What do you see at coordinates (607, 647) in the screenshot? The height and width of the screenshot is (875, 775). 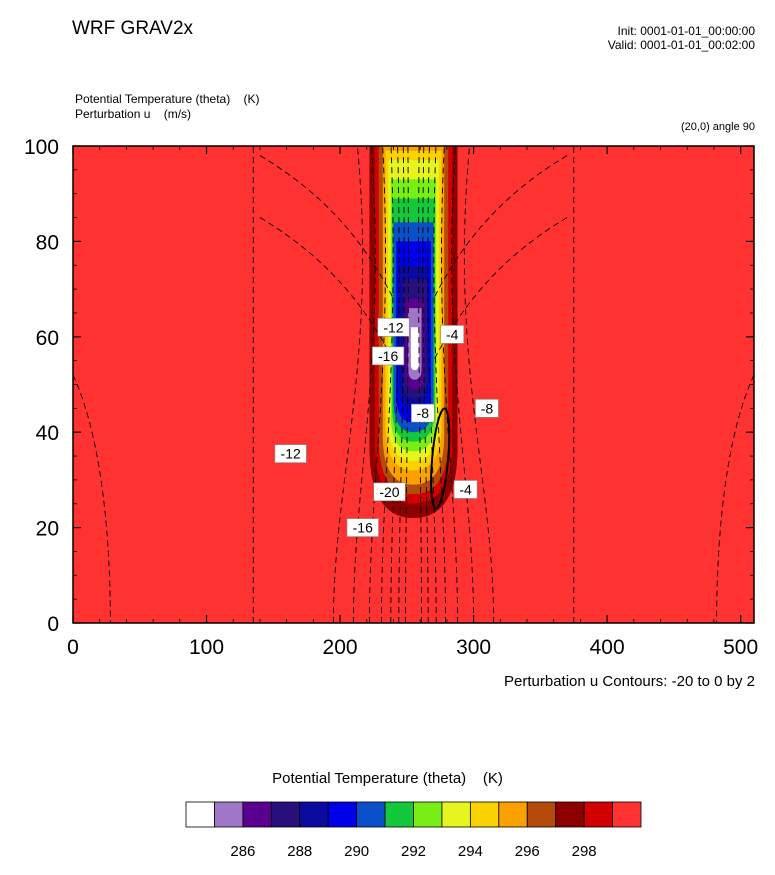 I see `x-tick-label: 400` at bounding box center [607, 647].